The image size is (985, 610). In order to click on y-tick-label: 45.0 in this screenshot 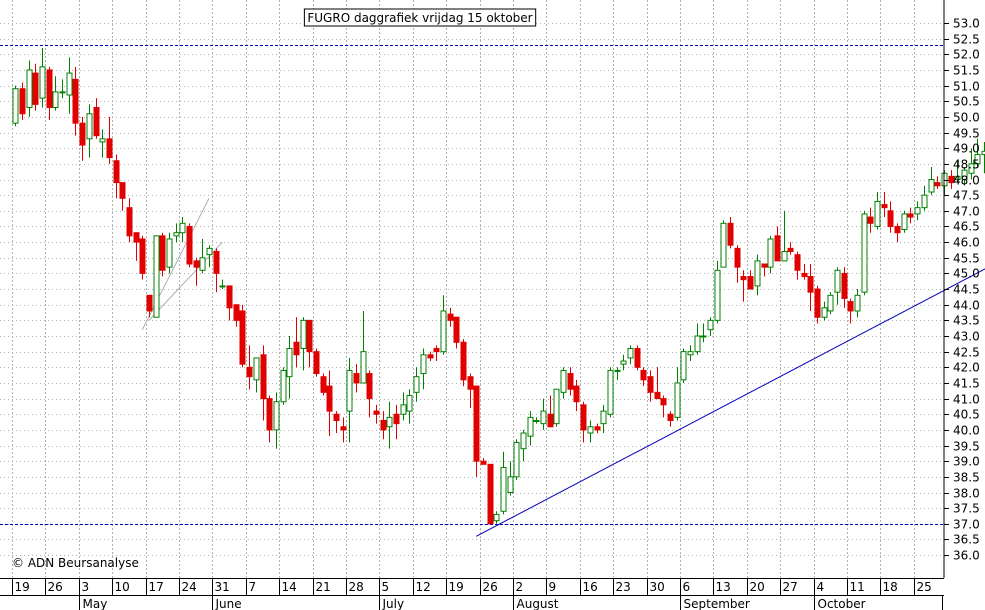, I will do `click(966, 274)`.